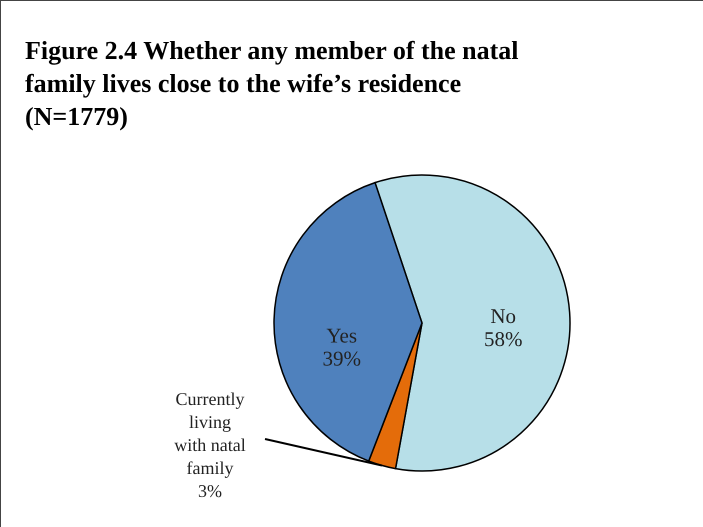 The image size is (703, 527). What do you see at coordinates (341, 358) in the screenshot?
I see `data-label: 39%` at bounding box center [341, 358].